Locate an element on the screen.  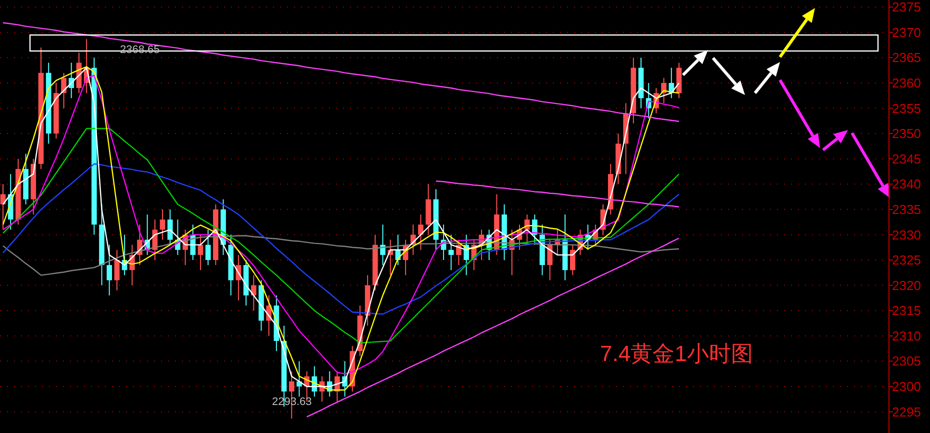
y-tick-label: 2325 is located at coordinates (906, 260).